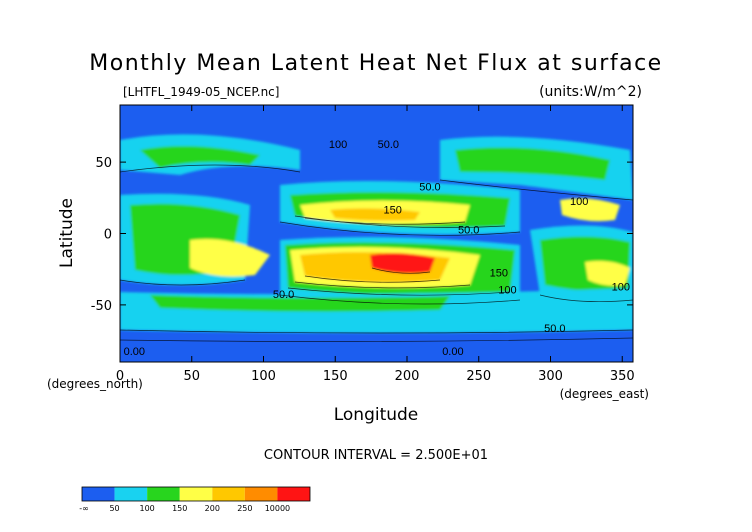 The height and width of the screenshot is (532, 752). I want to click on x-tick-label: 150, so click(335, 376).